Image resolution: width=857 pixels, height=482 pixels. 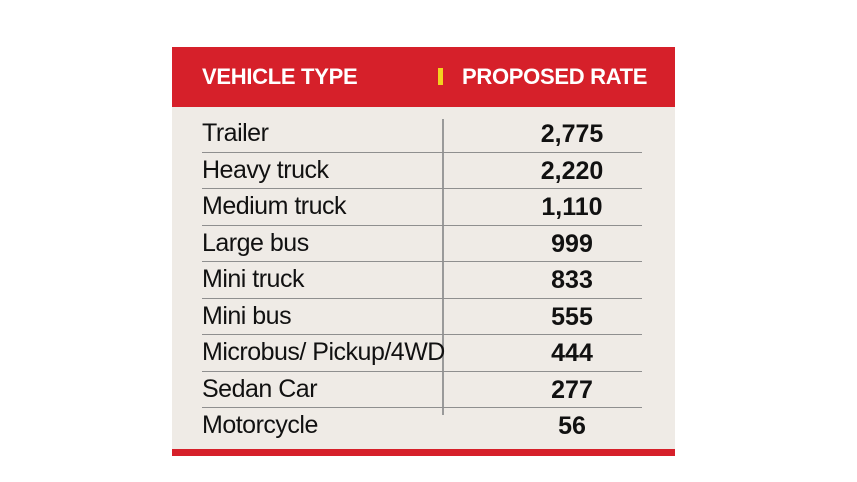 What do you see at coordinates (422, 426) in the screenshot?
I see `table-row: Motorcycle 56` at bounding box center [422, 426].